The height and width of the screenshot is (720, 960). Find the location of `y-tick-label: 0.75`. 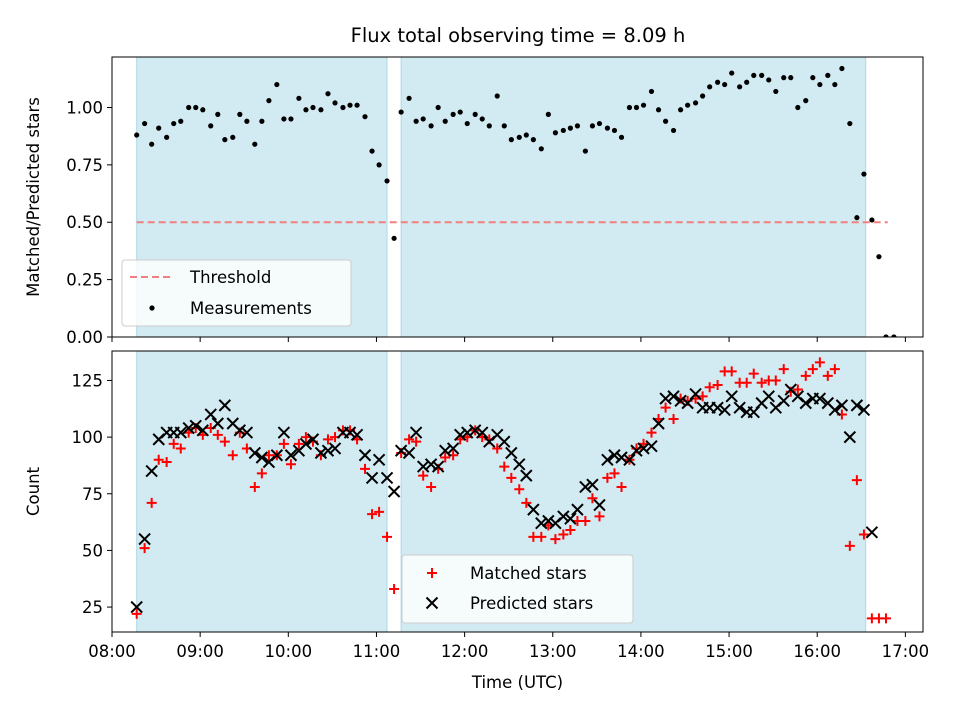

y-tick-label: 0.75 is located at coordinates (84, 165).